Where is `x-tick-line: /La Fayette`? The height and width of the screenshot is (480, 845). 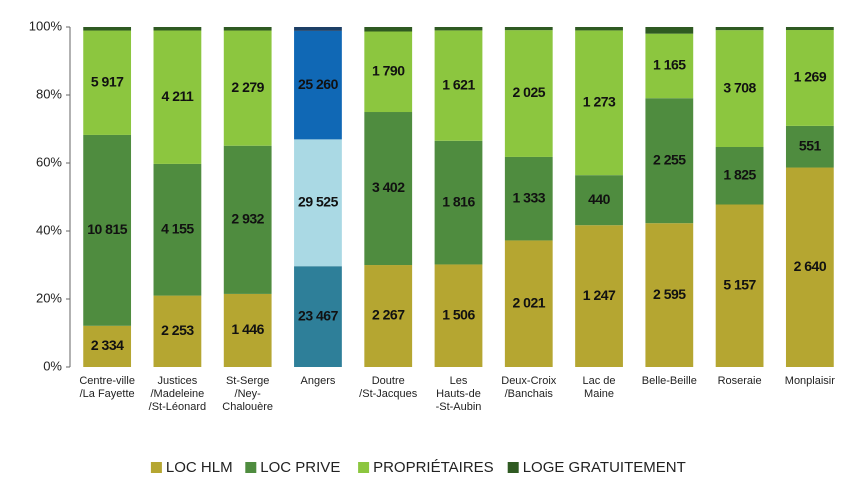 x-tick-line: /La Fayette is located at coordinates (107, 394).